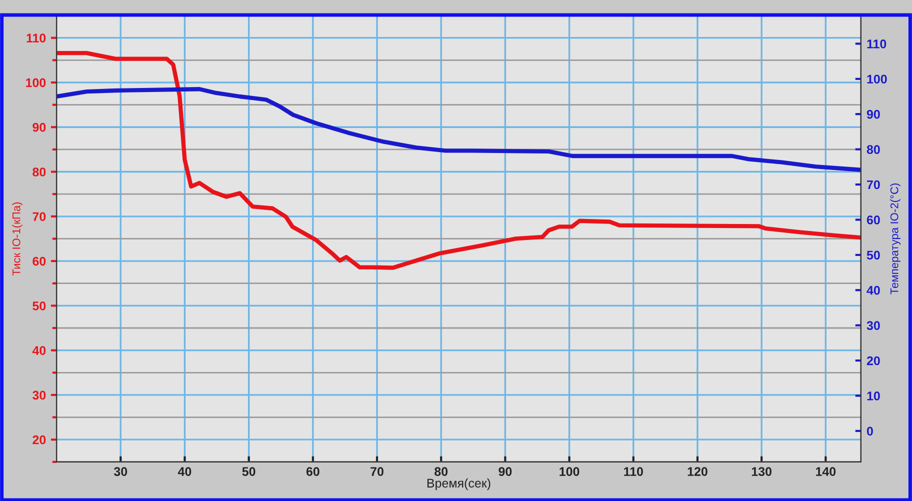 This screenshot has height=501, width=912. I want to click on y2-tick-label: 100, so click(877, 79).